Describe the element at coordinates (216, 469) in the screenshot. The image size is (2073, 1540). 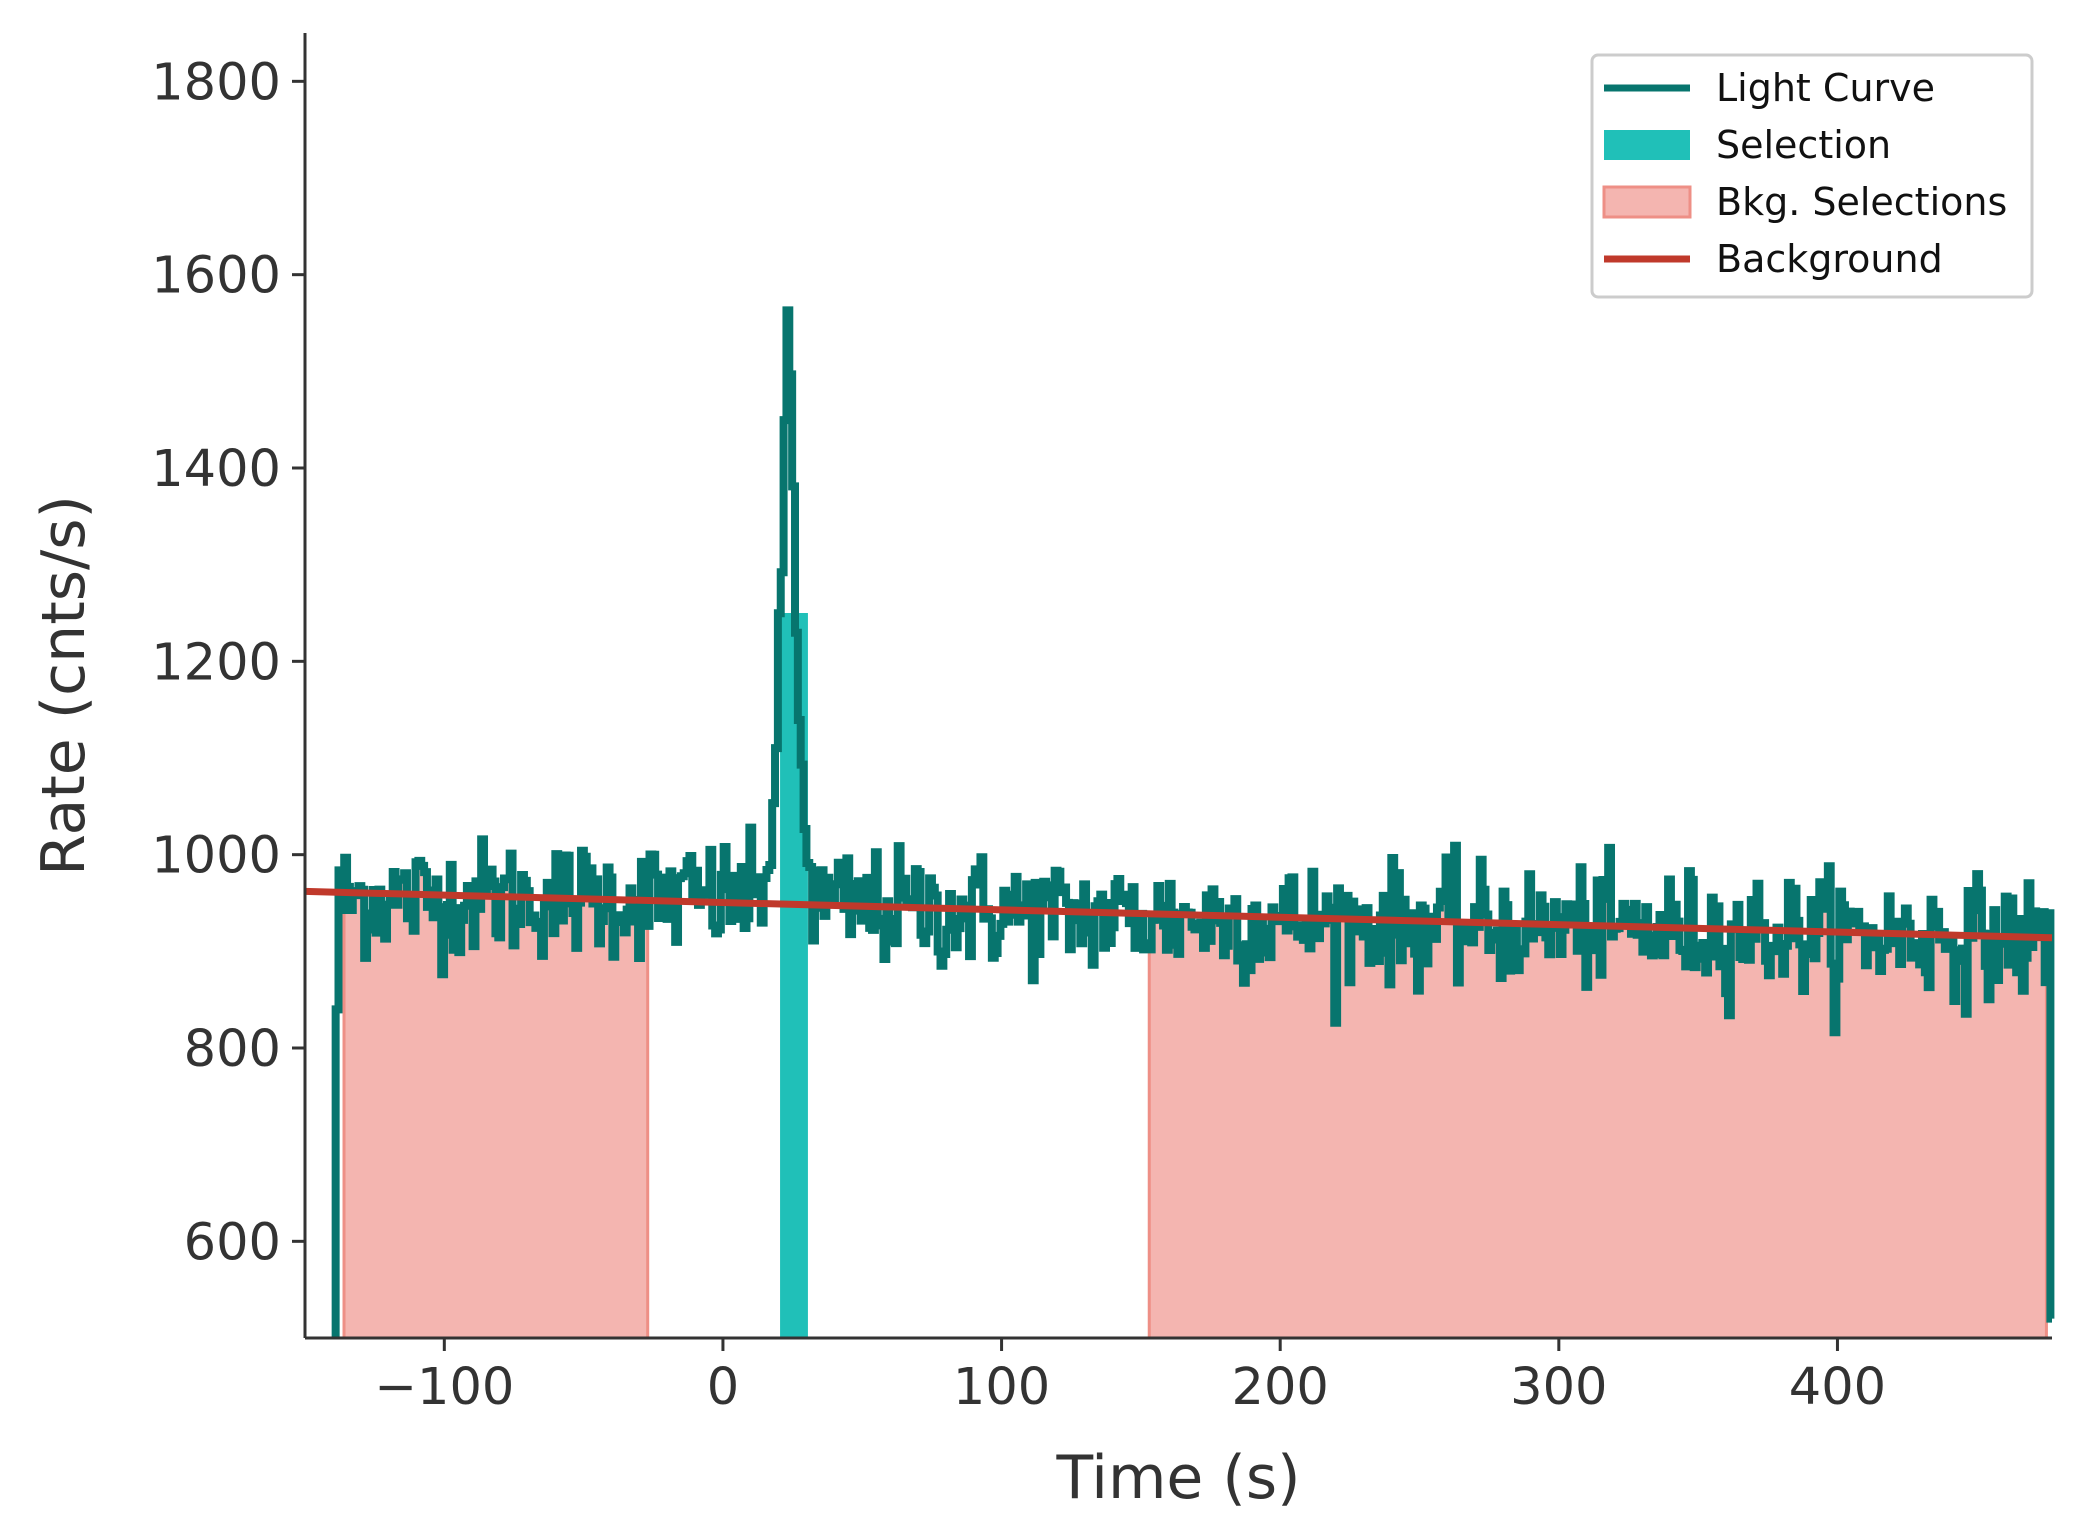
I see `y-tick-label: 1400` at that location.